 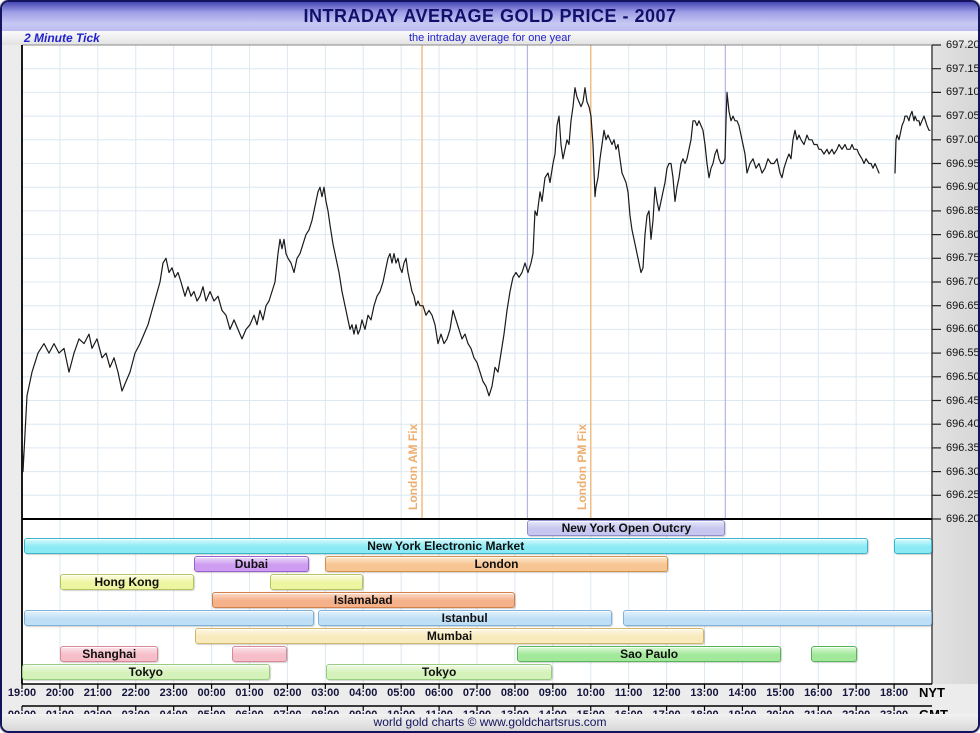 What do you see at coordinates (963, 519) in the screenshot?
I see `price-tick-label: 696.20` at bounding box center [963, 519].